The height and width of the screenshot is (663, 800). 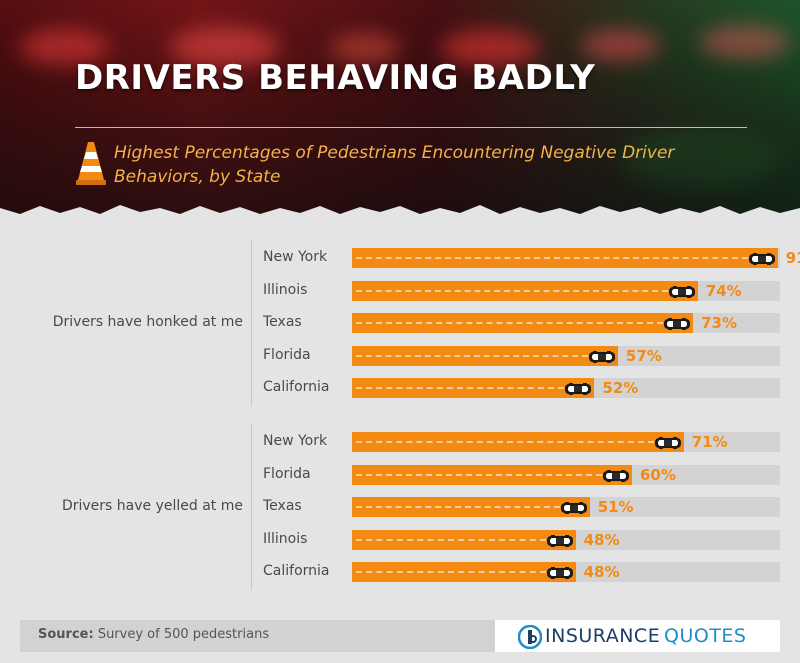 I want to click on data-label: 60%, so click(x=658, y=474).